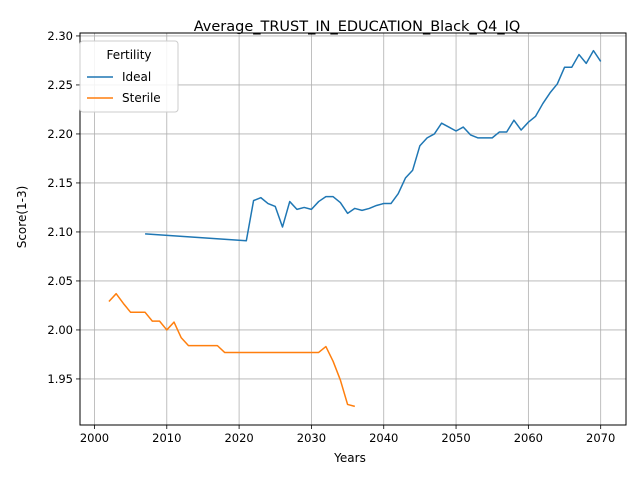 The width and height of the screenshot is (640, 480). I want to click on y-tick-label: 2.15, so click(60, 183).